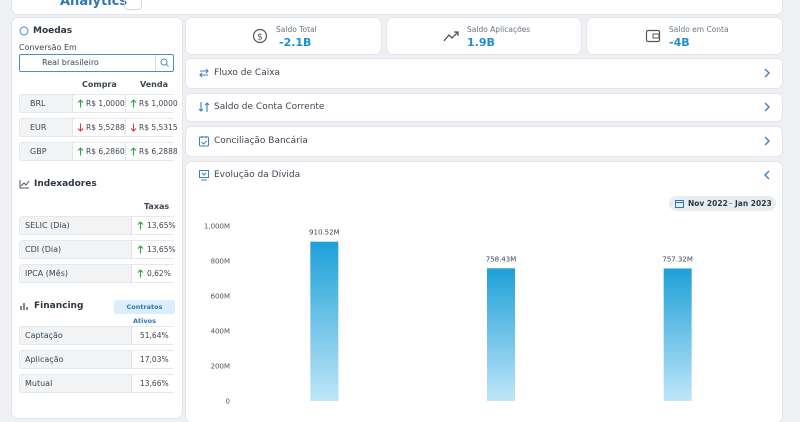 The image size is (800, 422). Describe the element at coordinates (247, 73) in the screenshot. I see `accordion-title: Fluxo de Caixa` at that location.